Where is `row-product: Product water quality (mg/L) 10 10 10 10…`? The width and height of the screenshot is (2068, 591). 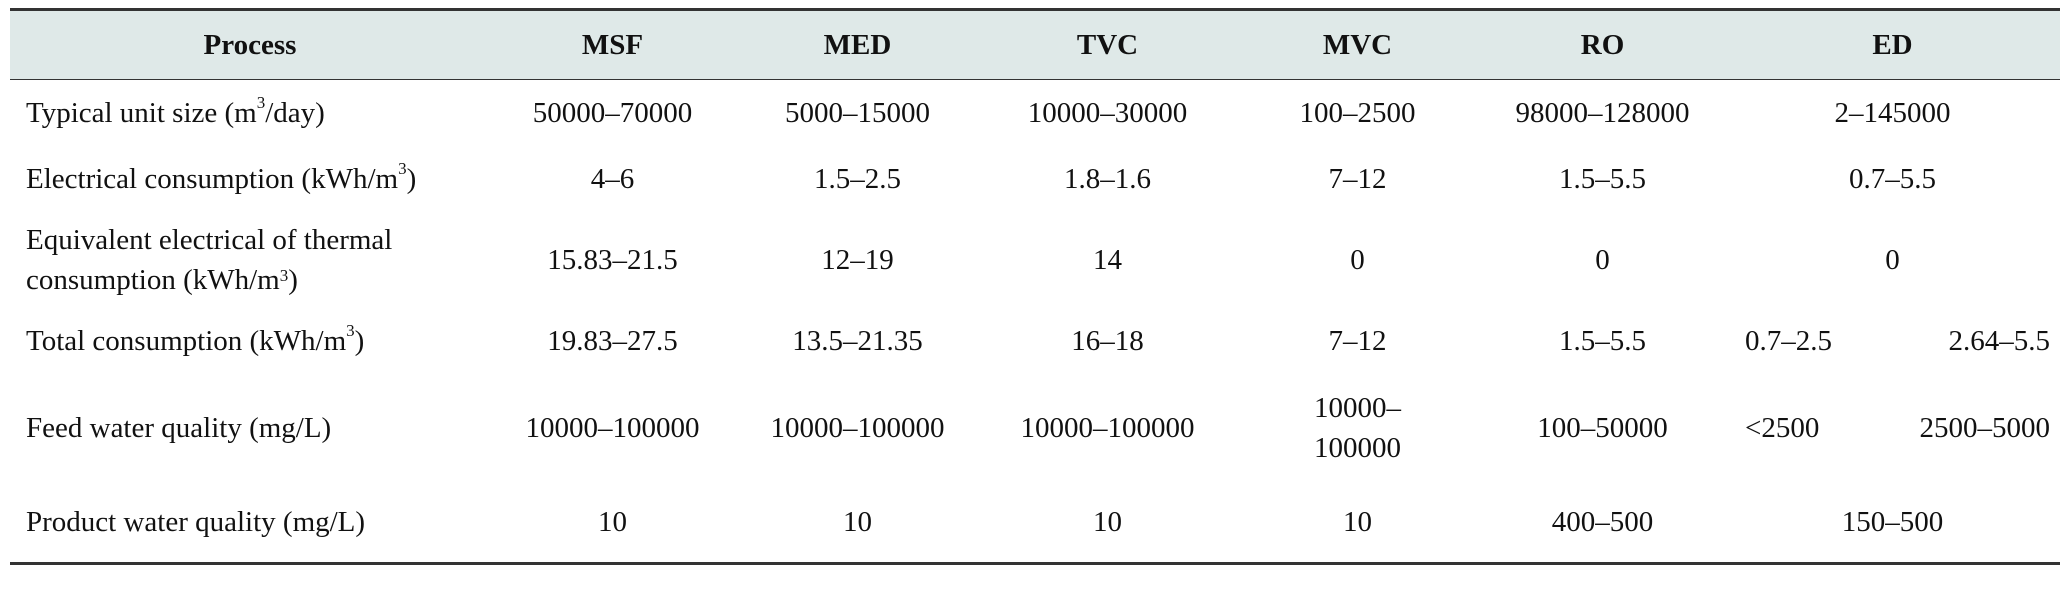
row-product: Product water quality (mg/L) 10 10 10 10… is located at coordinates (1035, 523).